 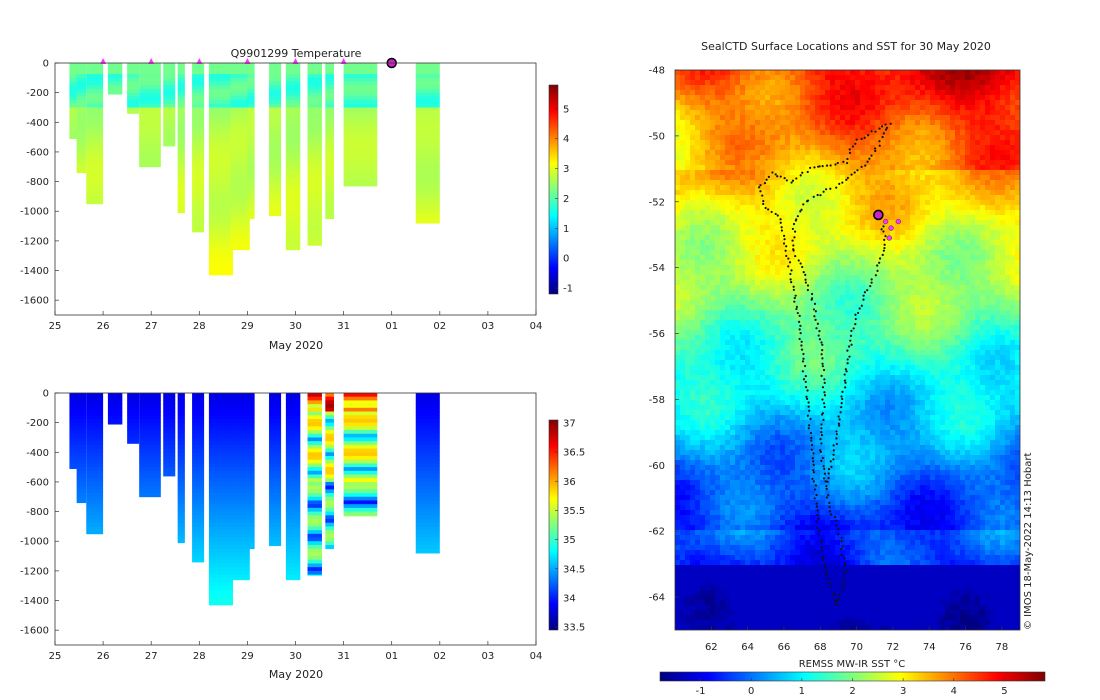 I want to click on salinity-profiles, so click(x=254, y=499).